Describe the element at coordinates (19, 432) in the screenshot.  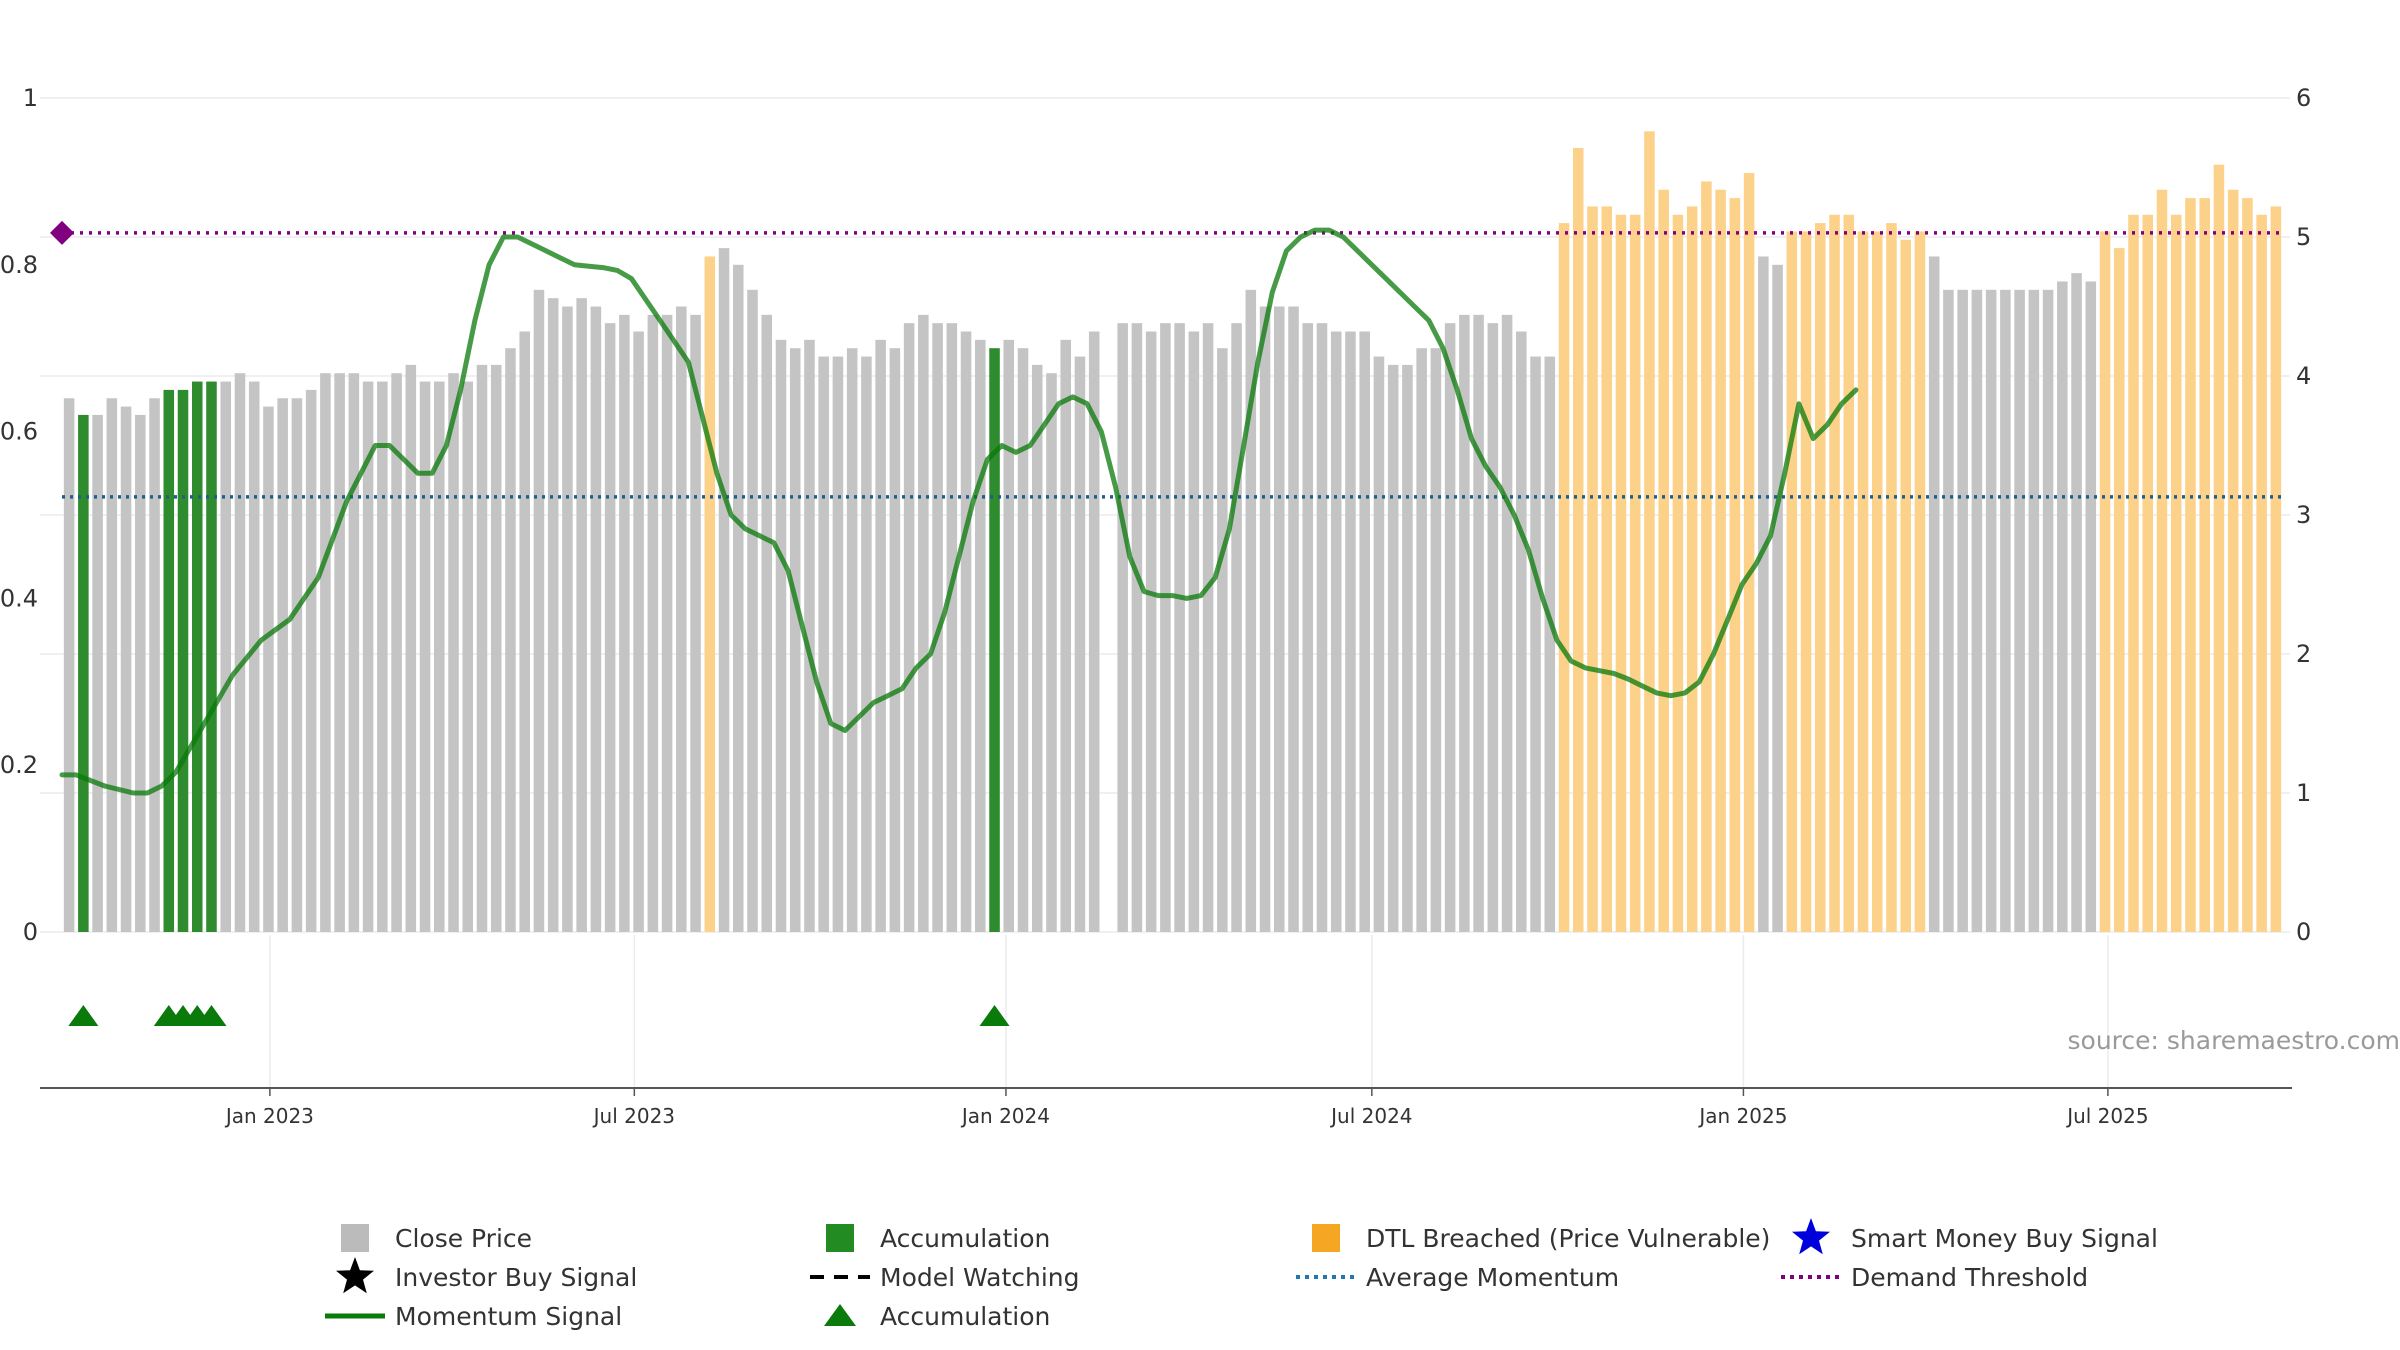
I see `y-left-tick-label: 0.6` at that location.